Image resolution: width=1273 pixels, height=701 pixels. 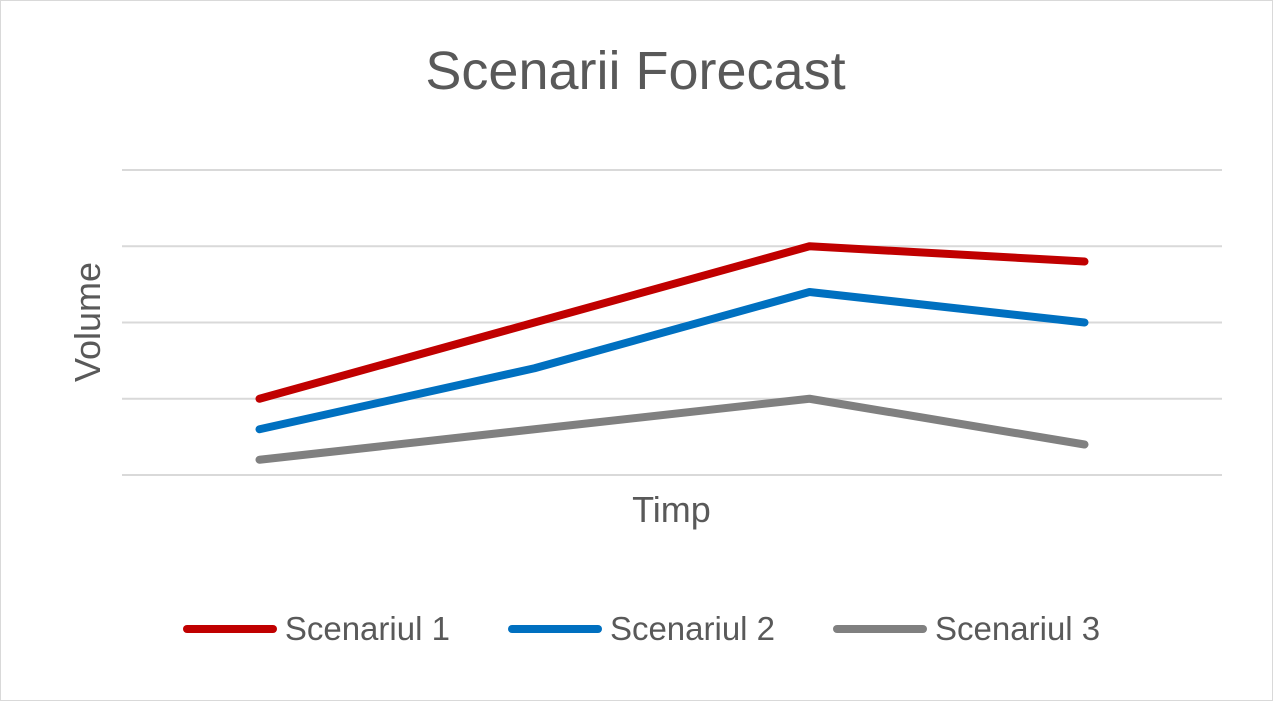 I want to click on legend-item-scenariul-1: Scenariul 1, so click(x=316, y=629).